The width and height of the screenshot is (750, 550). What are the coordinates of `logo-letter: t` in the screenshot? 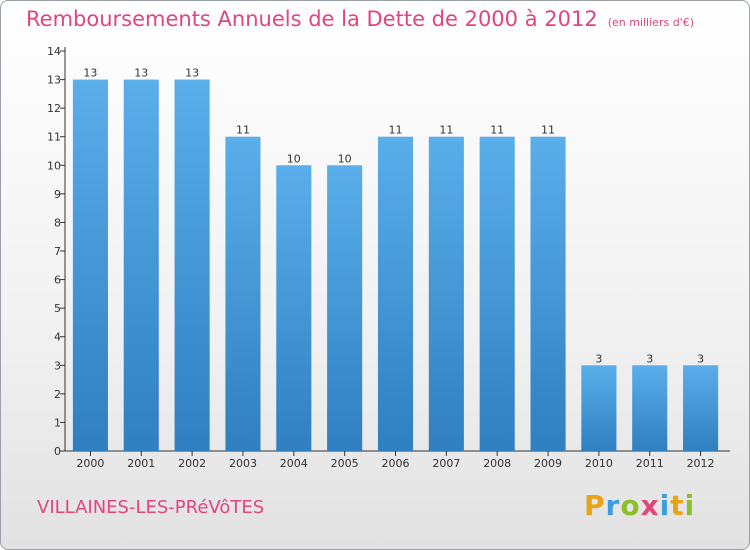 It's located at (677, 505).